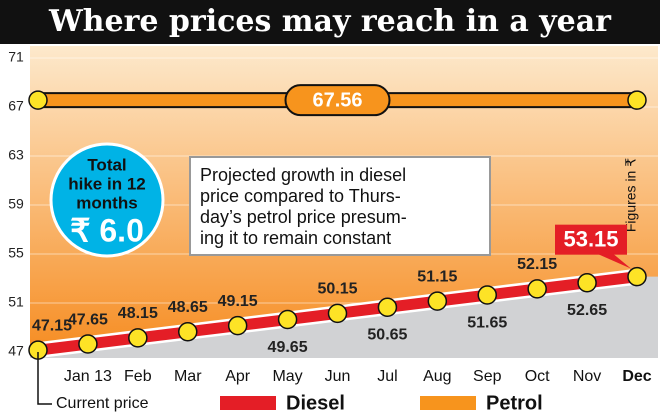 This screenshot has height=419, width=660. Describe the element at coordinates (288, 347) in the screenshot. I see `diesel-value-label: 49.65` at that location.